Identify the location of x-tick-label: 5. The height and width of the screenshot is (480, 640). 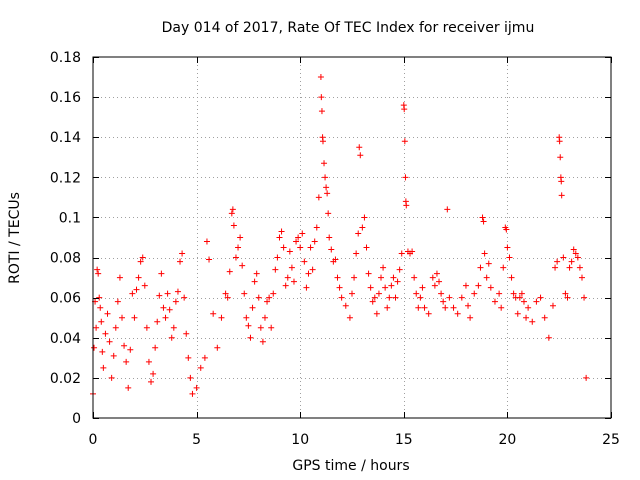
(196, 440).